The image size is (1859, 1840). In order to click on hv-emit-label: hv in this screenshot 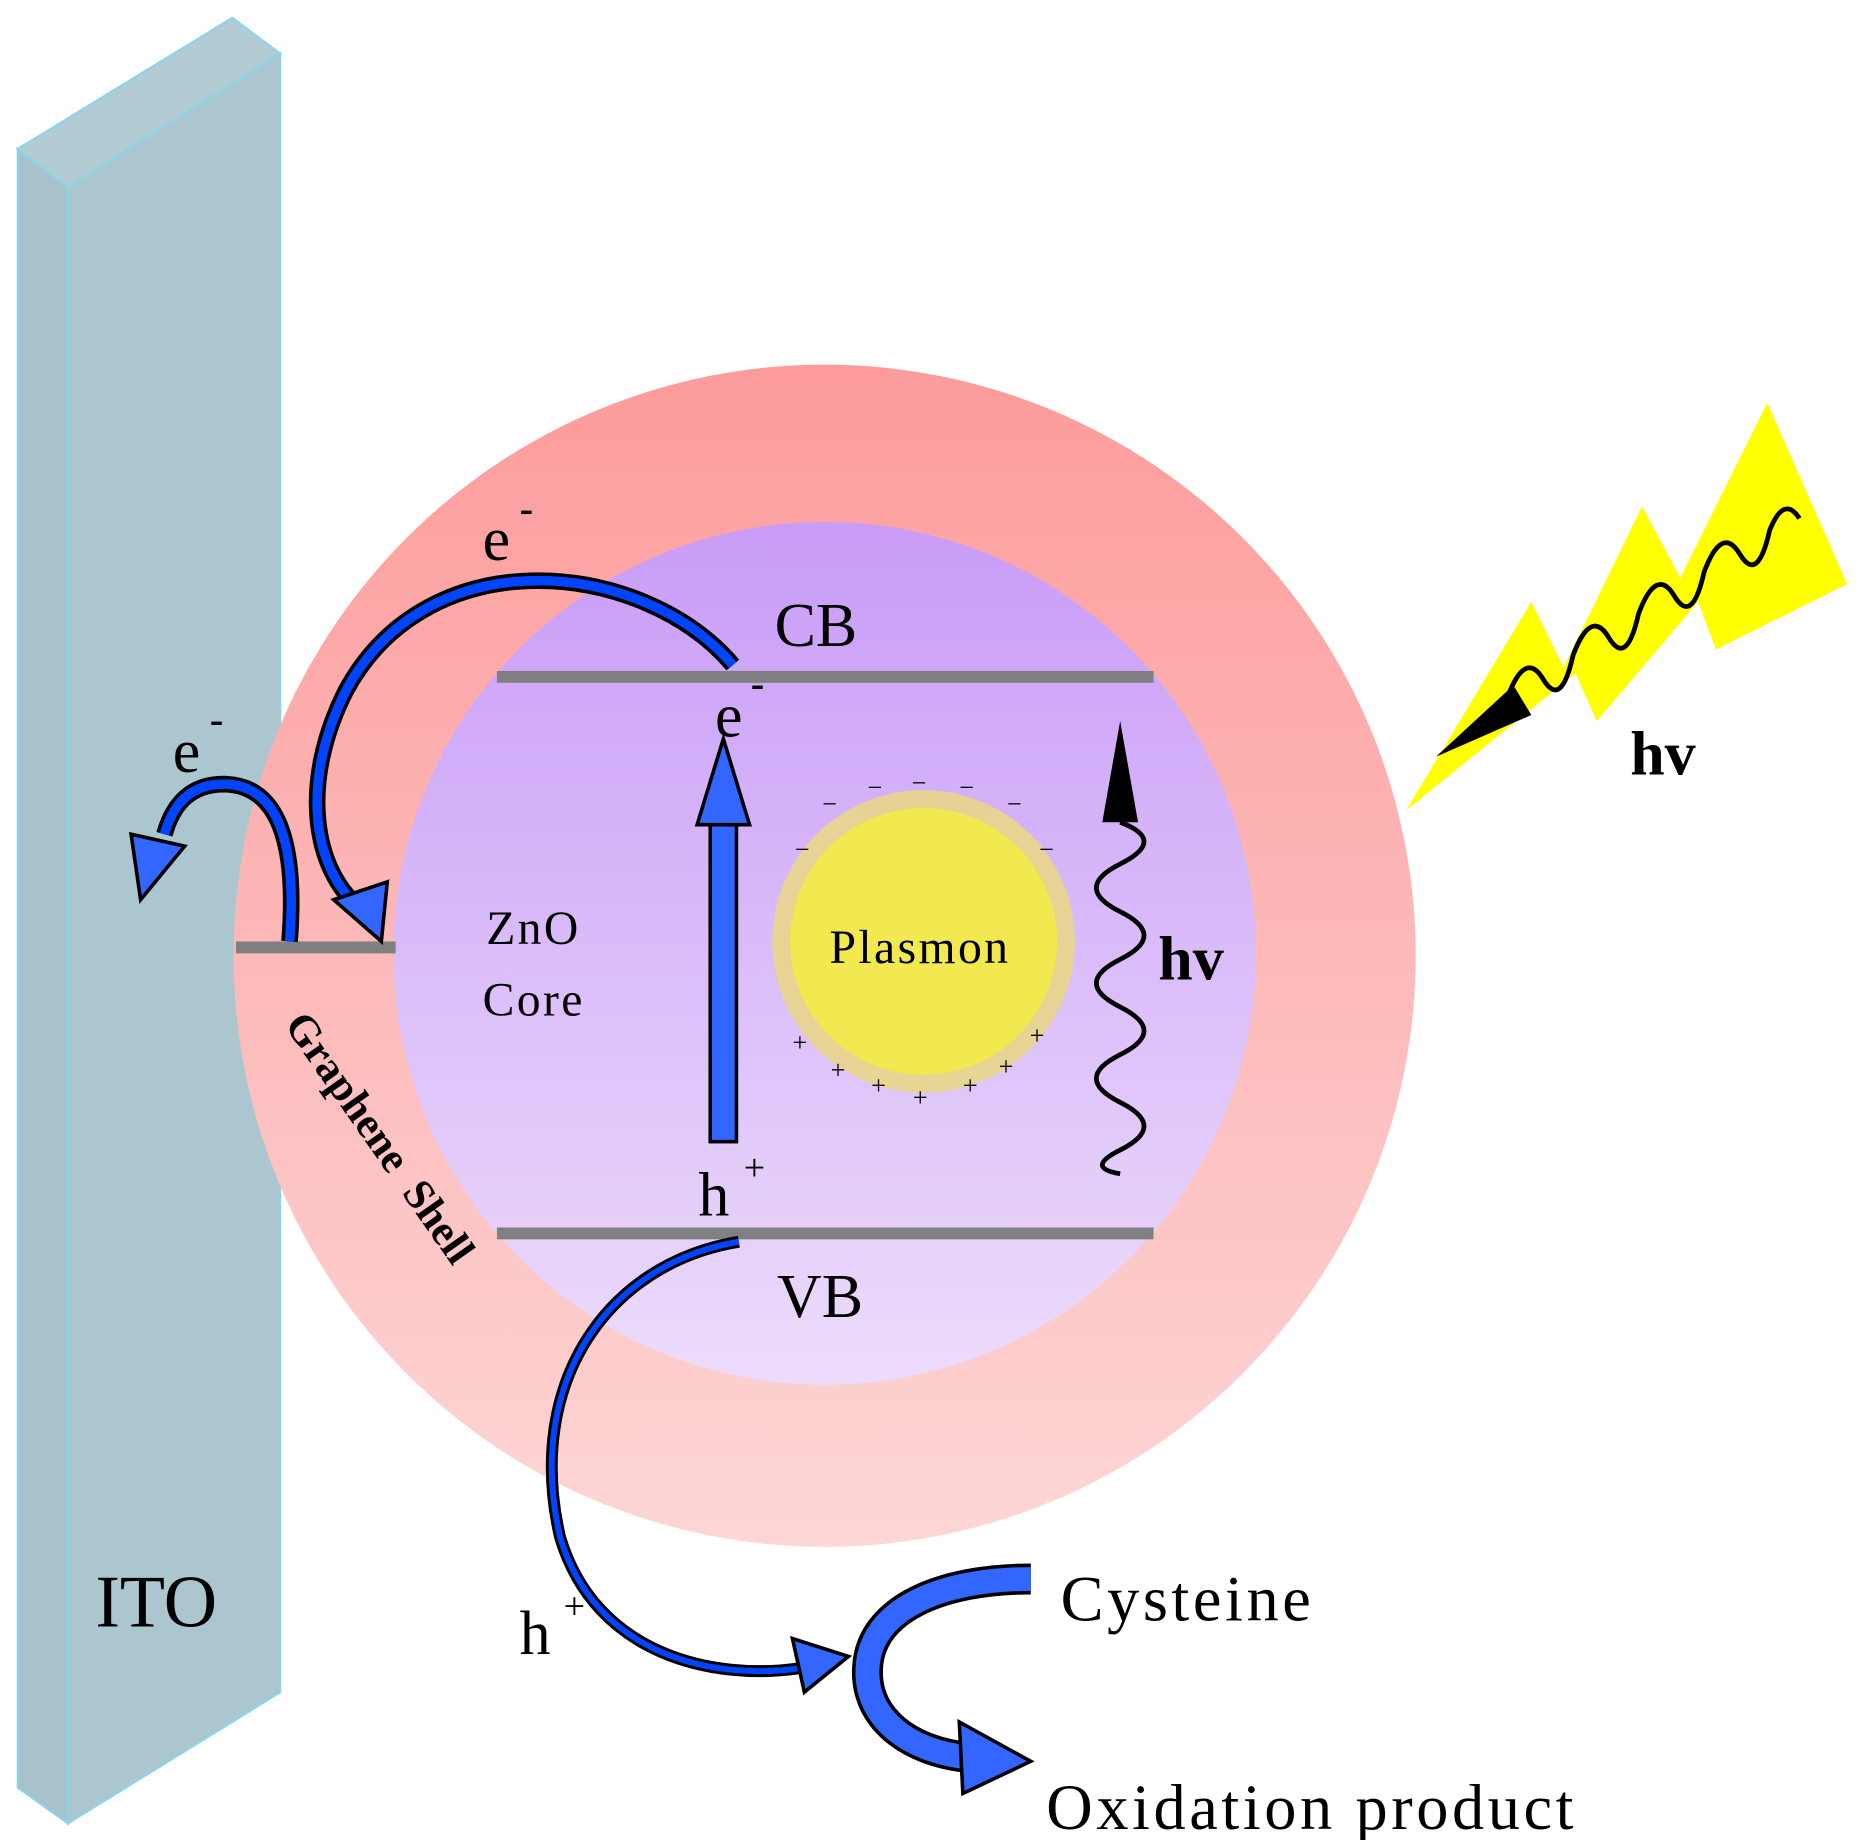, I will do `click(1190, 960)`.